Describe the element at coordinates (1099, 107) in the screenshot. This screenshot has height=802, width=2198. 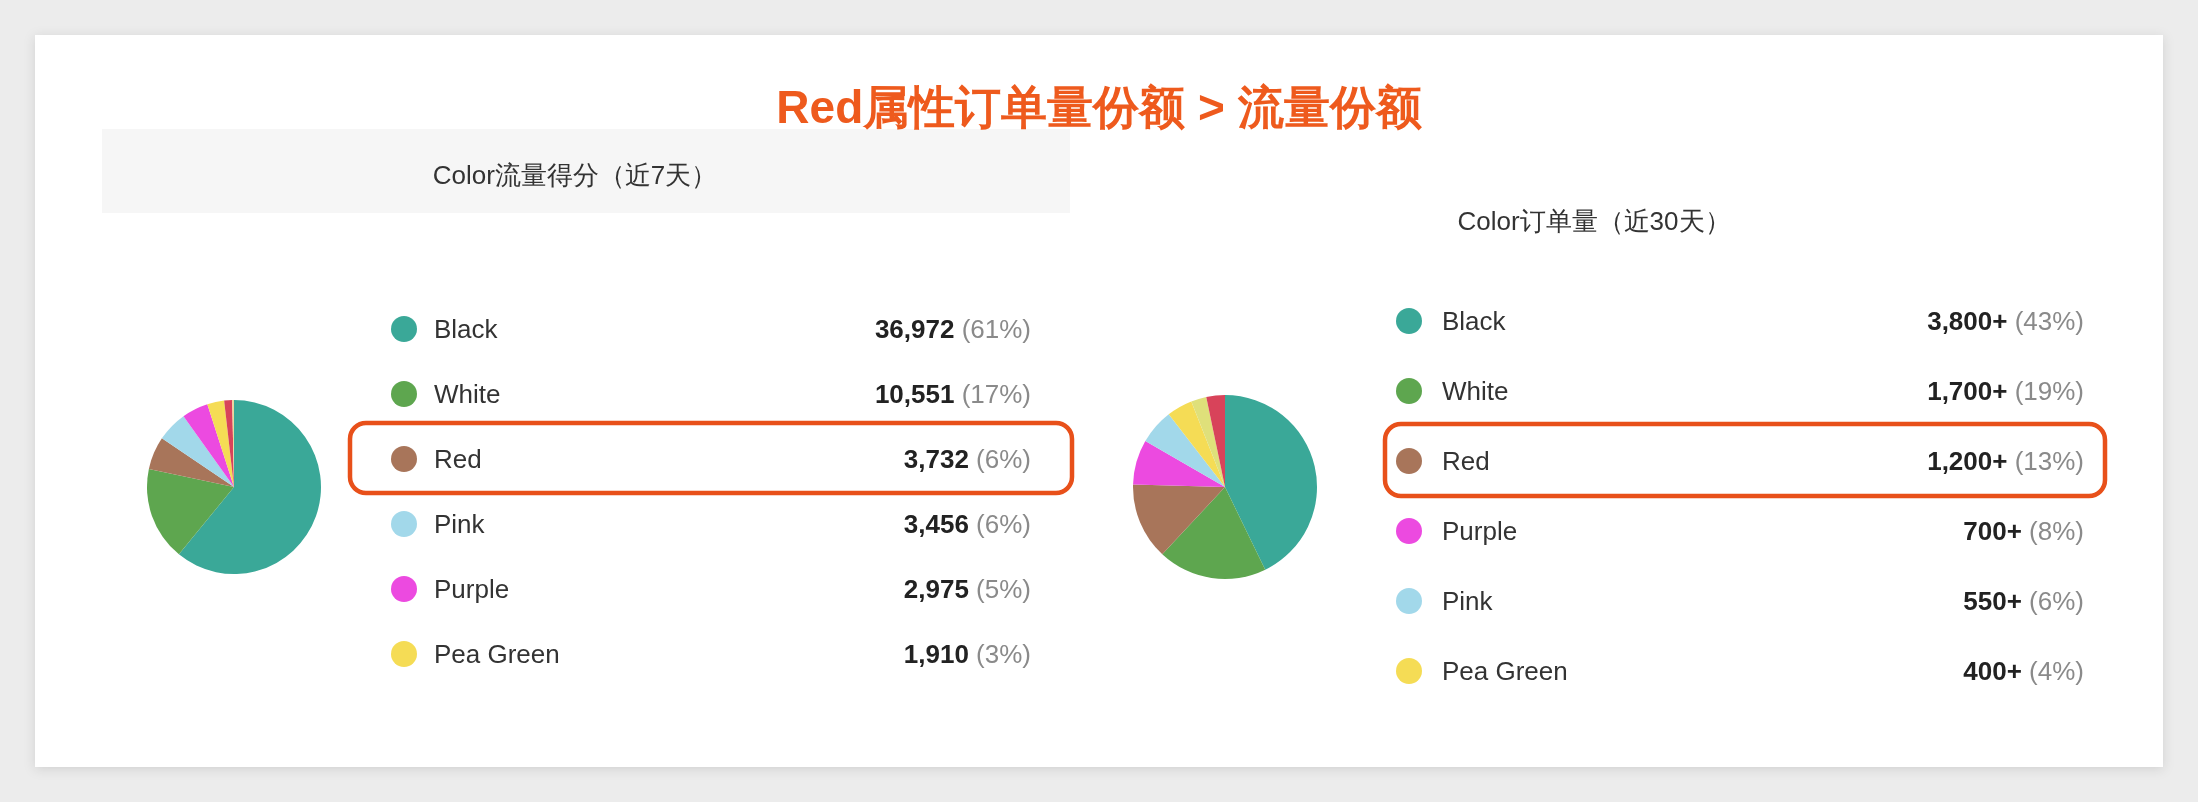
I see `heading: Red属性订单量份额 > 流量份额` at that location.